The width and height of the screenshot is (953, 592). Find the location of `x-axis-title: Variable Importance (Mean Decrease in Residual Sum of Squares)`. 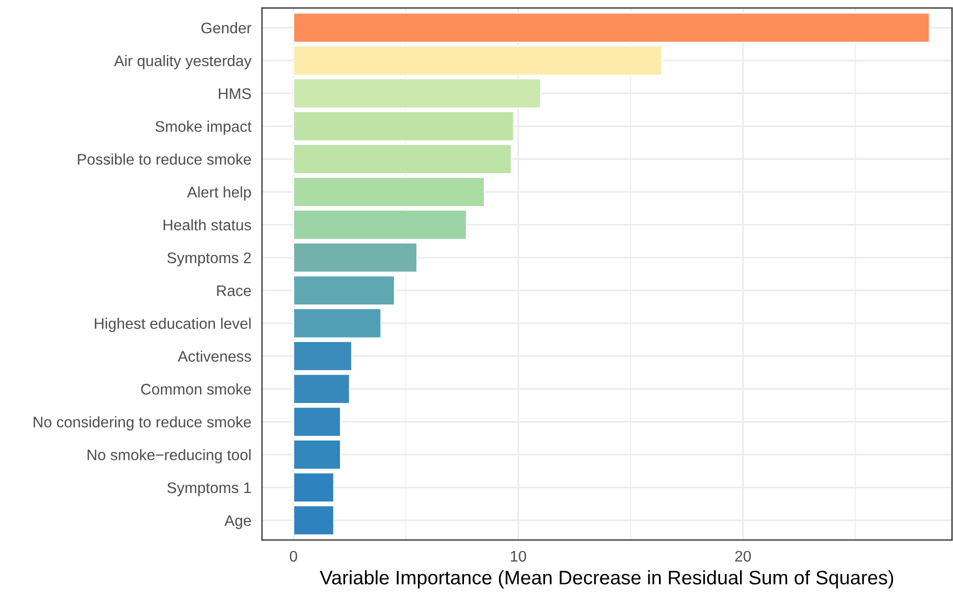

x-axis-title: Variable Importance (Mean Decrease in Residual Sum of Squares) is located at coordinates (607, 579).